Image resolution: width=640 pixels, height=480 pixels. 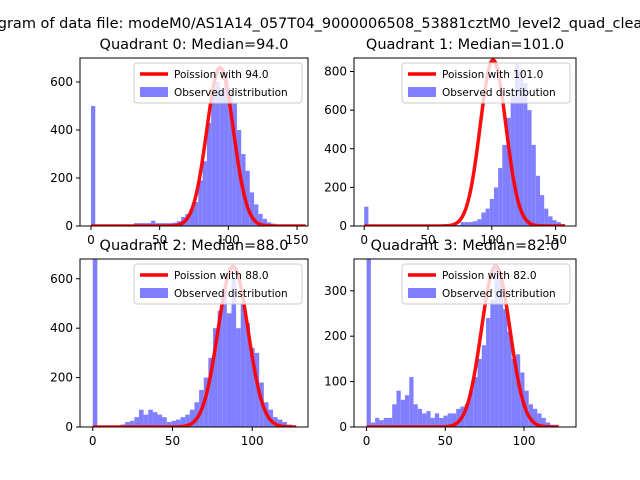 What do you see at coordinates (465, 246) in the screenshot?
I see `subplot-title: Quadrant 3: Median=82.0` at bounding box center [465, 246].